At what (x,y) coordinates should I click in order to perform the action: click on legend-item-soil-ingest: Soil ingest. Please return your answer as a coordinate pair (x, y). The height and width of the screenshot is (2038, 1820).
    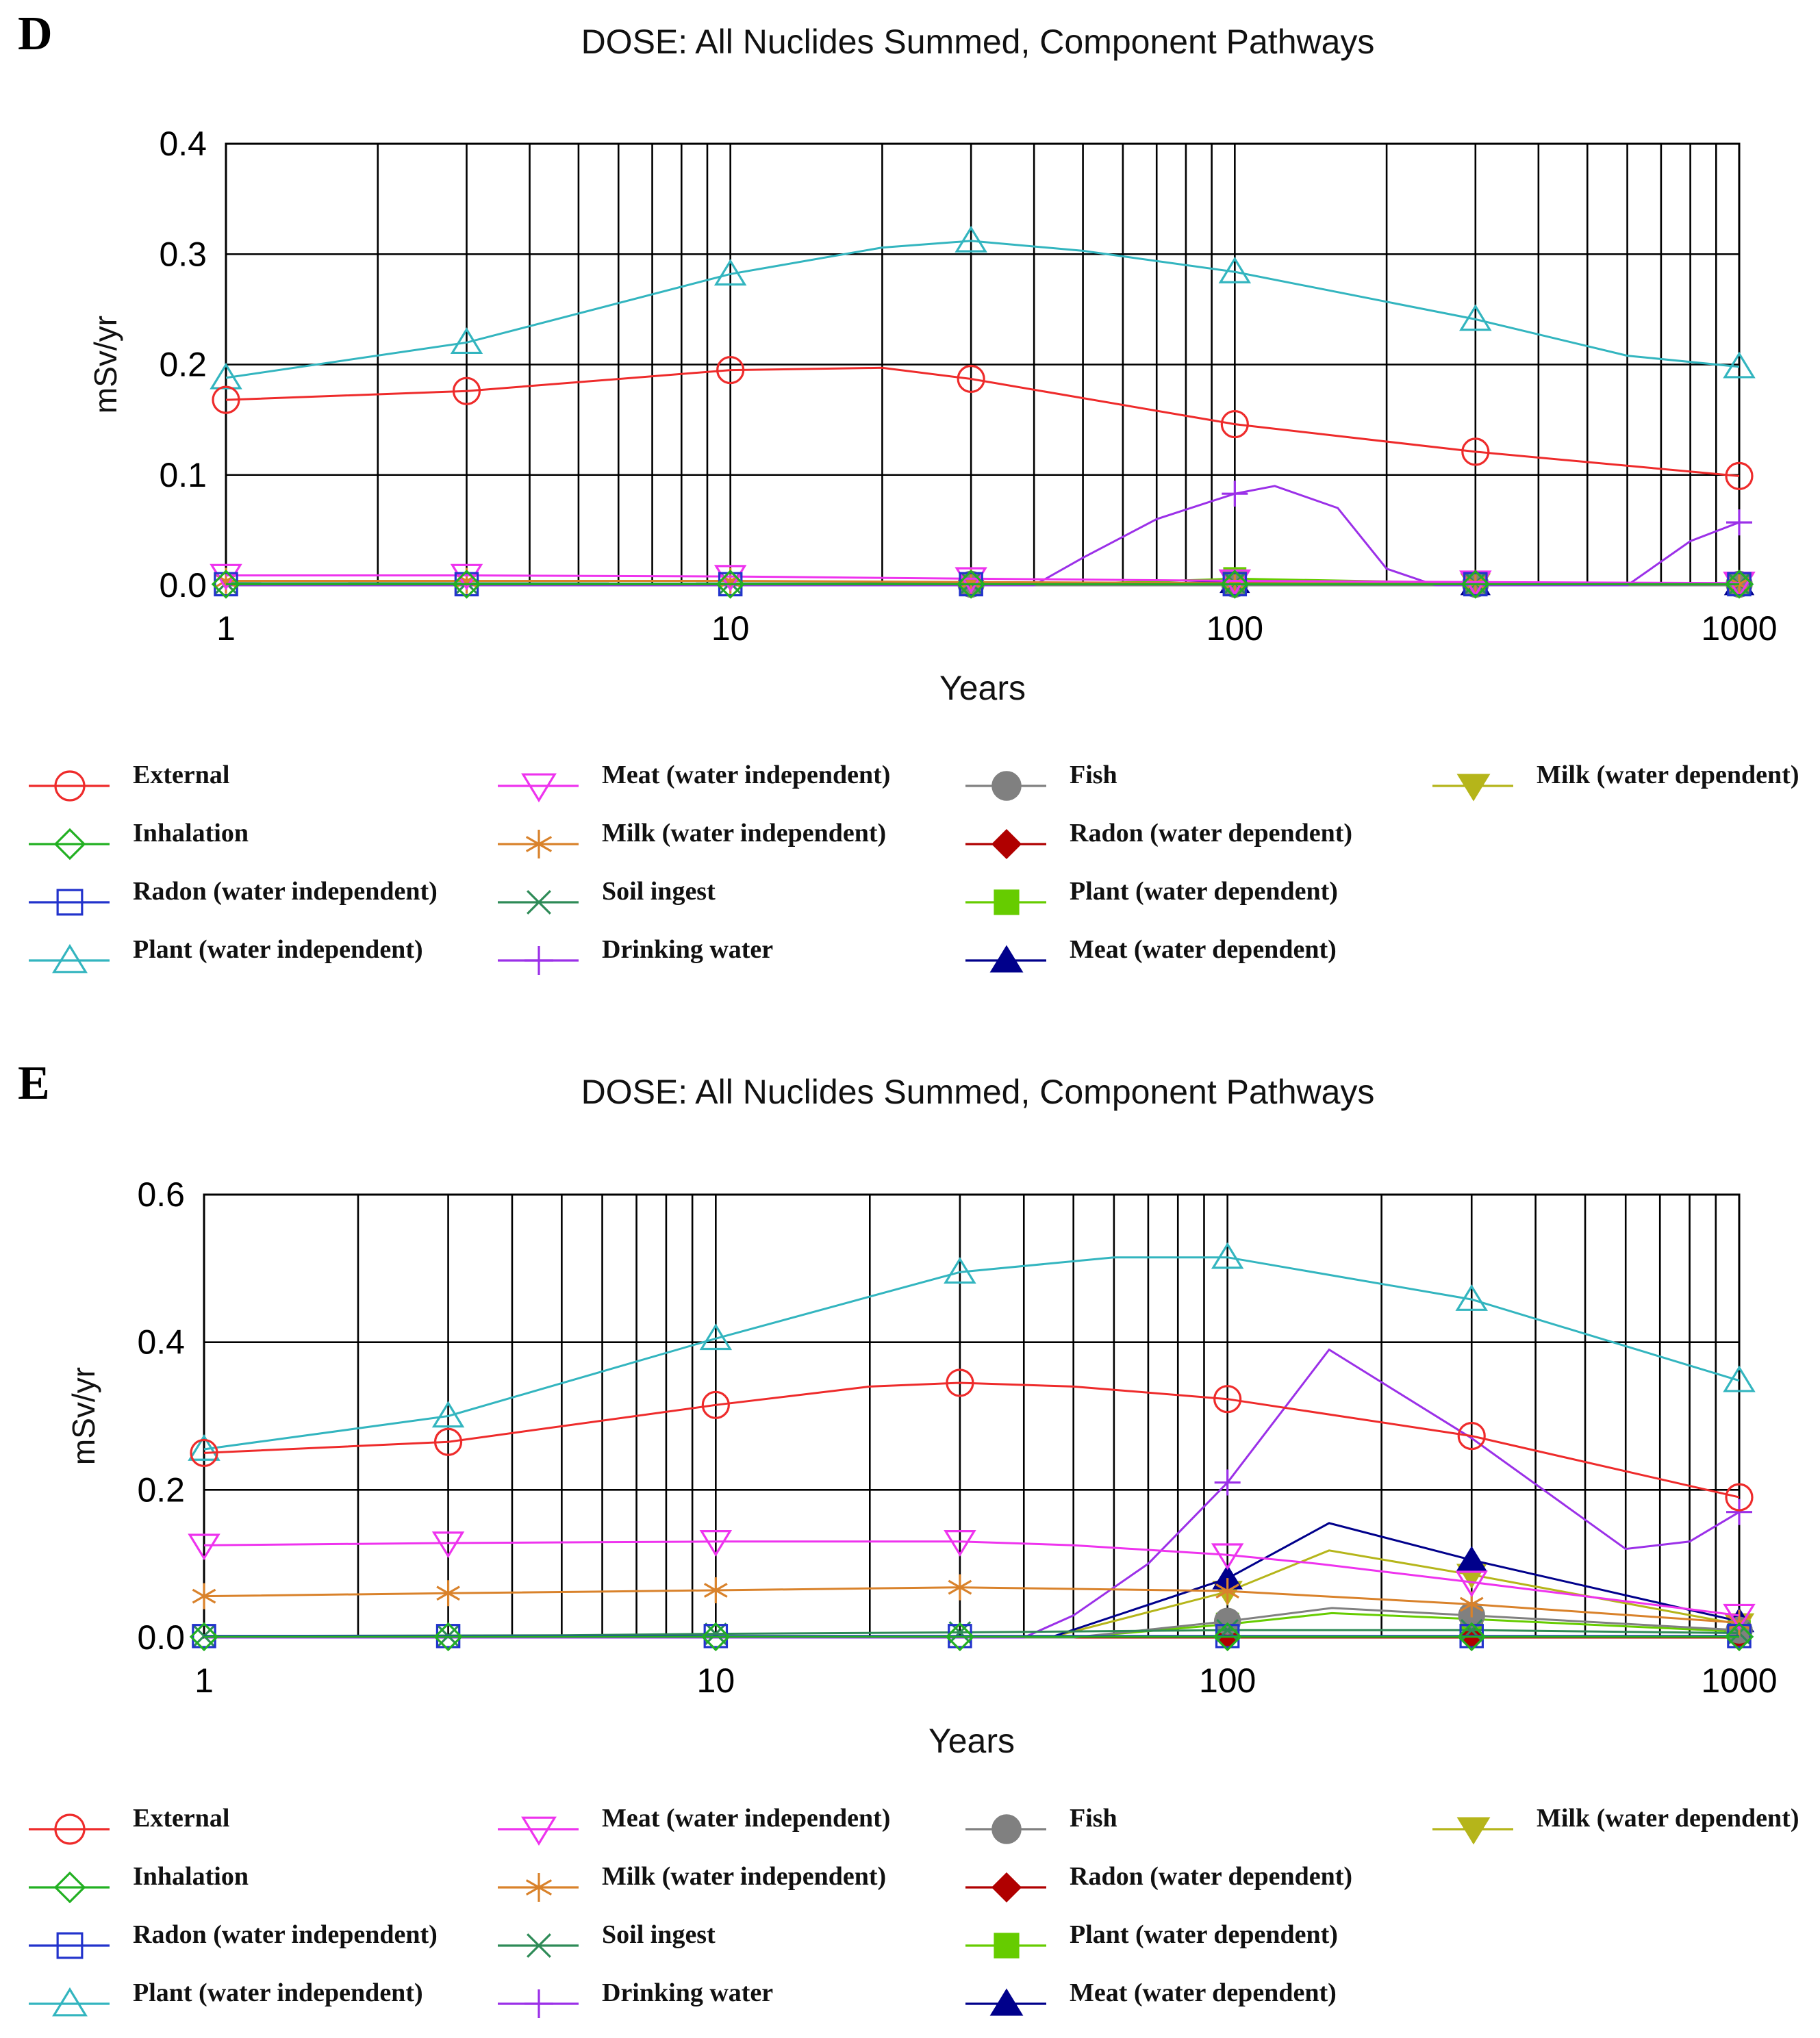
    Looking at the image, I should click on (607, 1939).